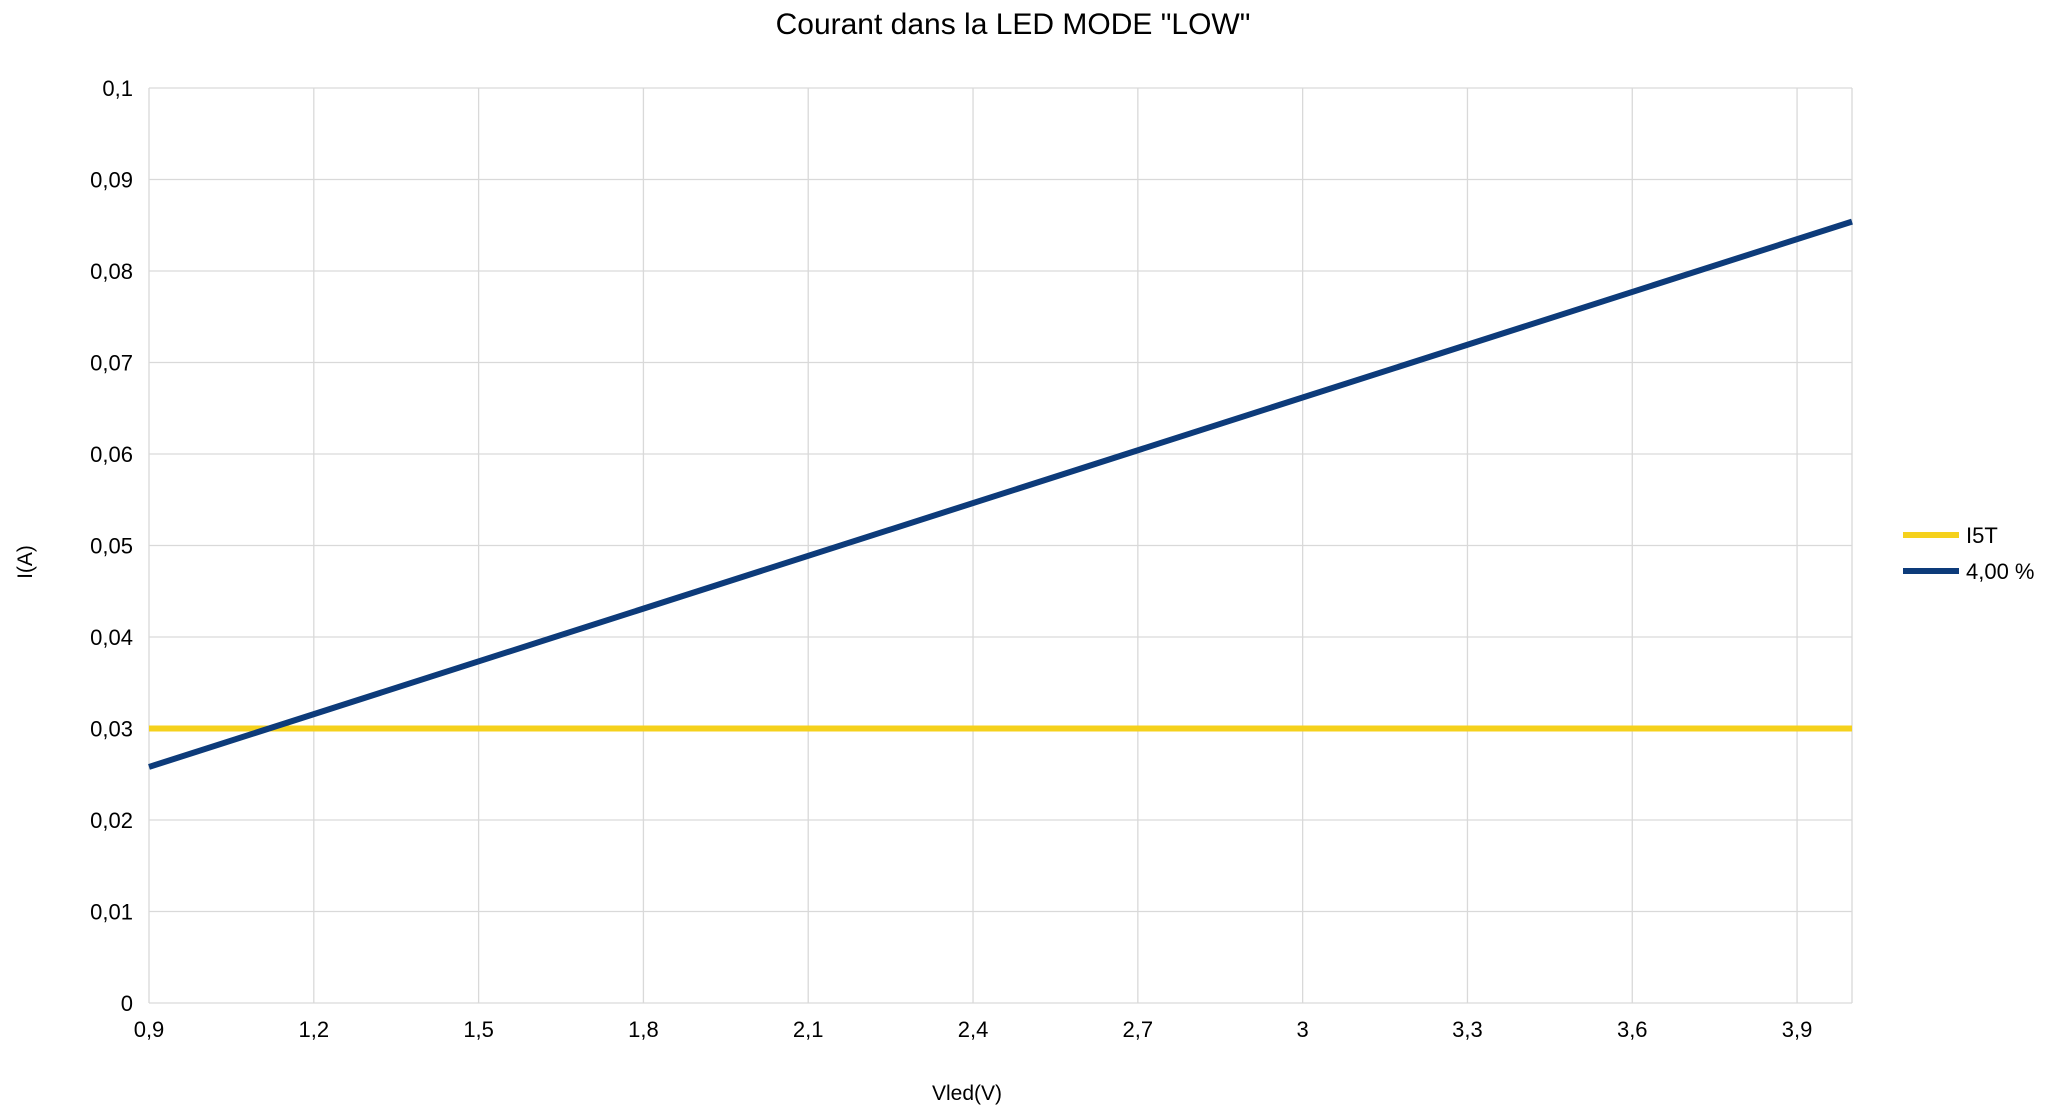 Image resolution: width=2048 pixels, height=1107 pixels. What do you see at coordinates (1467, 1029) in the screenshot?
I see `x-tick-label: 3,3` at bounding box center [1467, 1029].